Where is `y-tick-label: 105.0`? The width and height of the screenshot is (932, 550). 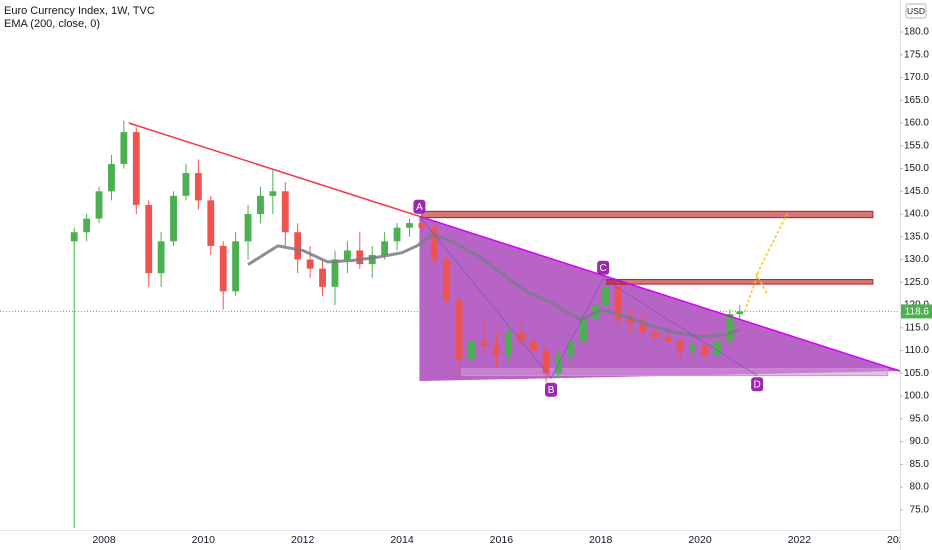
y-tick-label: 105.0 is located at coordinates (916, 373).